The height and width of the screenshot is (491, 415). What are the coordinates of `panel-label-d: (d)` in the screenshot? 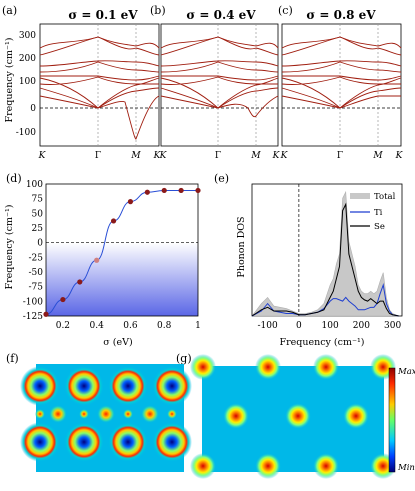 It's located at (14, 178).